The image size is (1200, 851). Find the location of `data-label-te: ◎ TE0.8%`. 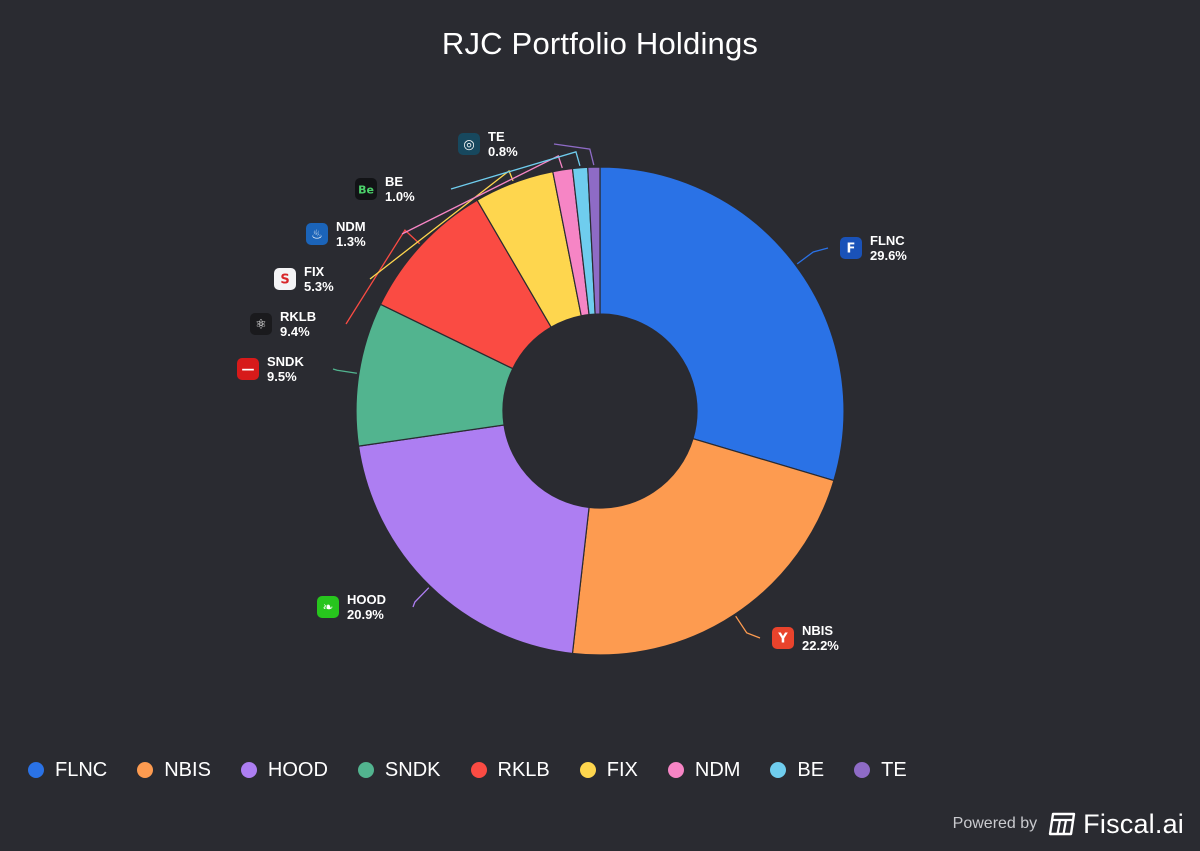

data-label-te: ◎ TE0.8% is located at coordinates (488, 144).